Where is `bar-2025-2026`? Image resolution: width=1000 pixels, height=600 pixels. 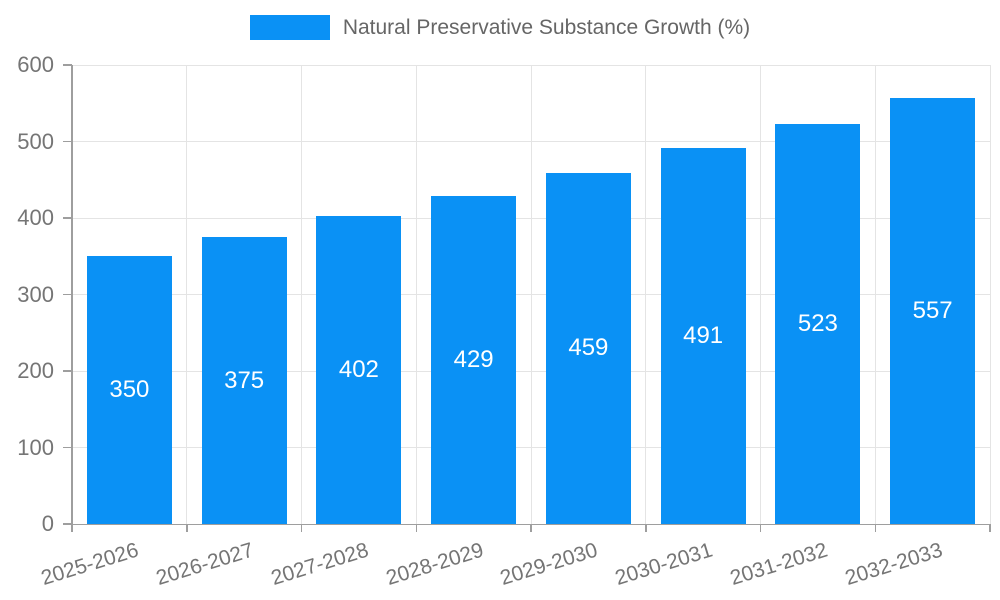 bar-2025-2026 is located at coordinates (129, 390).